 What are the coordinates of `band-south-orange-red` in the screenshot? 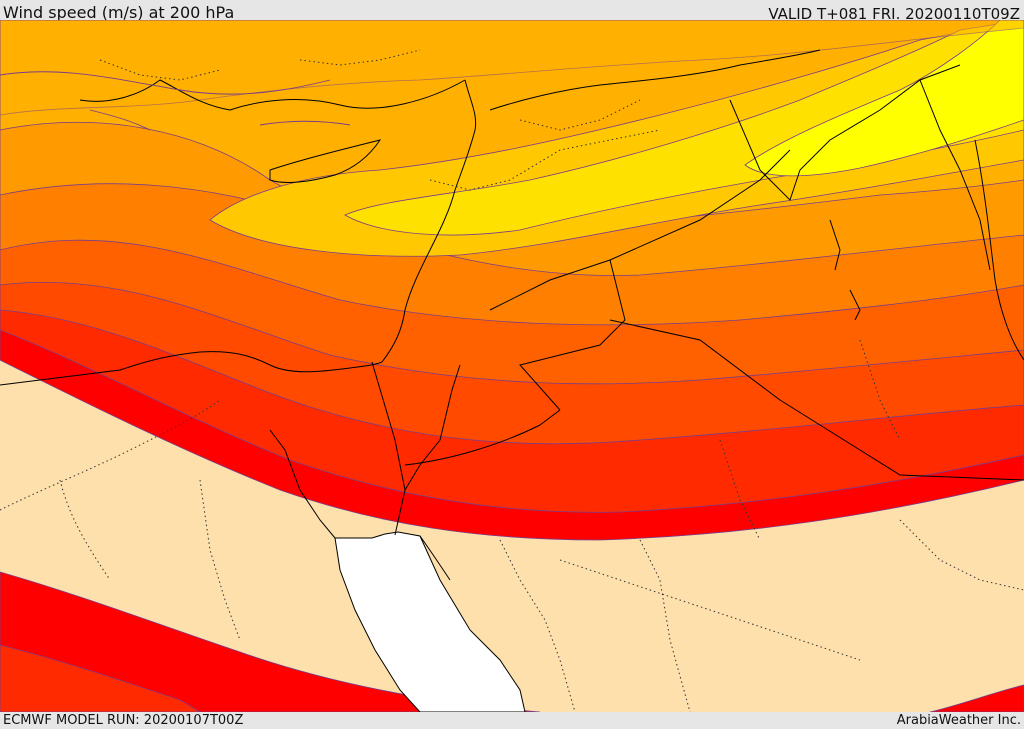 It's located at (100, 678).